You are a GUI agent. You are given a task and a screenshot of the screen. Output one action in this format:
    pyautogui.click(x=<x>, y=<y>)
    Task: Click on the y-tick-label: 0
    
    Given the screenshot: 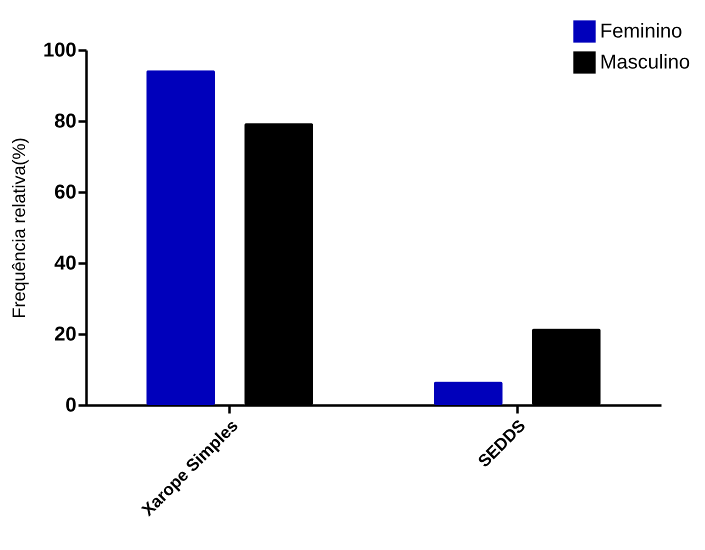 What is the action you would take?
    pyautogui.click(x=70, y=405)
    